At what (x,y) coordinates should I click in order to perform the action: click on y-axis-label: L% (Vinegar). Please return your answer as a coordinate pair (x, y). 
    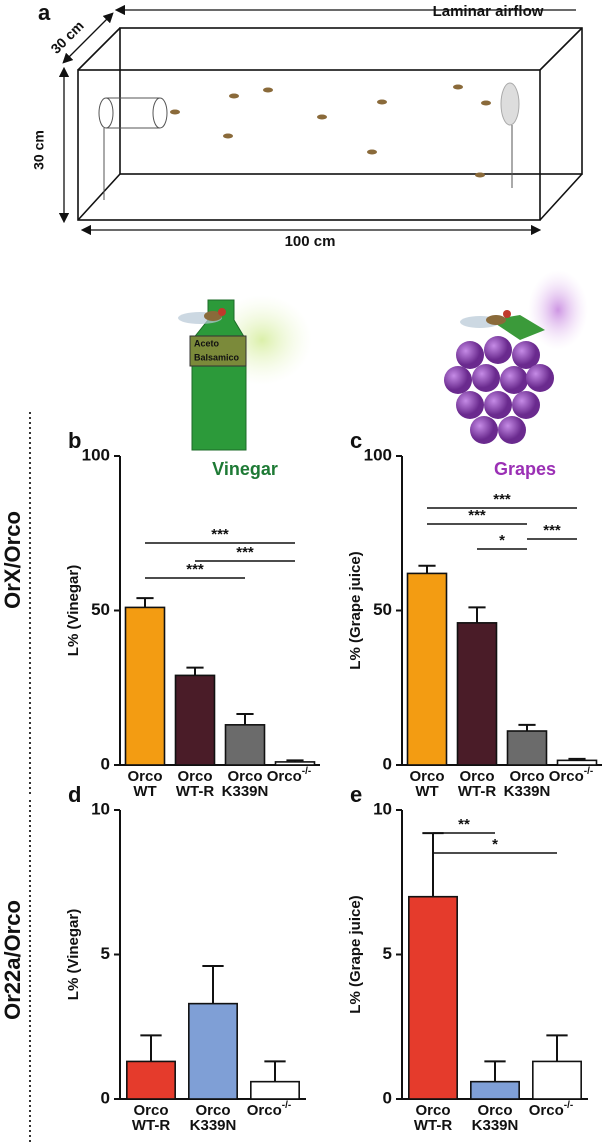
    Looking at the image, I should click on (73, 954).